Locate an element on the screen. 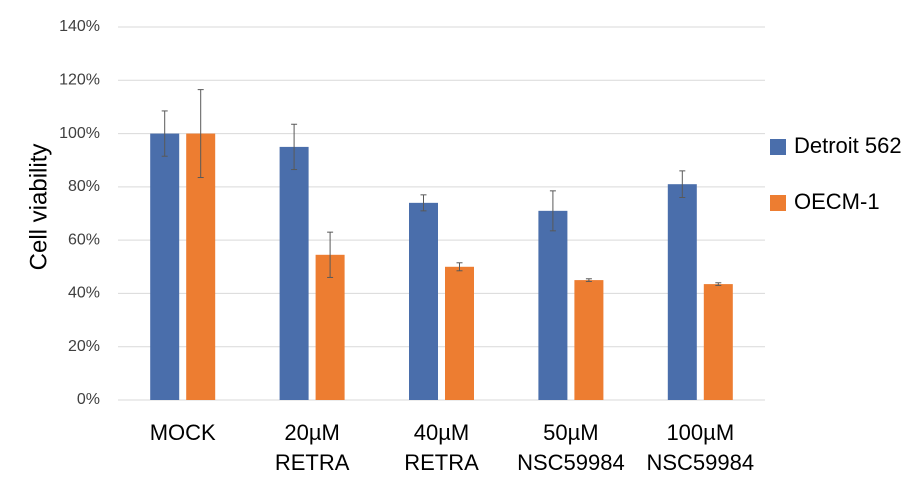 The height and width of the screenshot is (478, 920). y-axis-ticks: 0% 20% 40% 60% 80% 100% 120% 140% is located at coordinates (79, 213).